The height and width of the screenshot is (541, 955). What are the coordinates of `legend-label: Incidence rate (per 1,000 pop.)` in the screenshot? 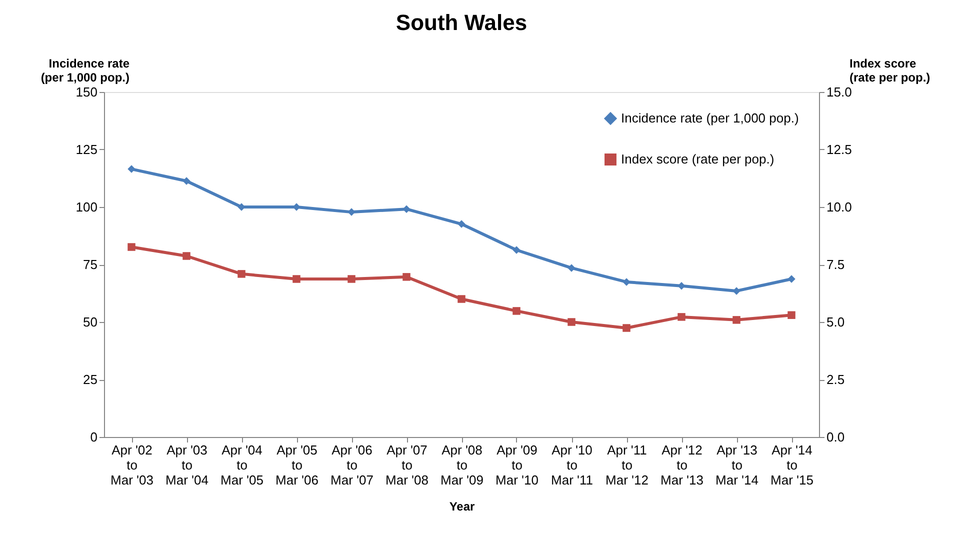 It's located at (710, 118).